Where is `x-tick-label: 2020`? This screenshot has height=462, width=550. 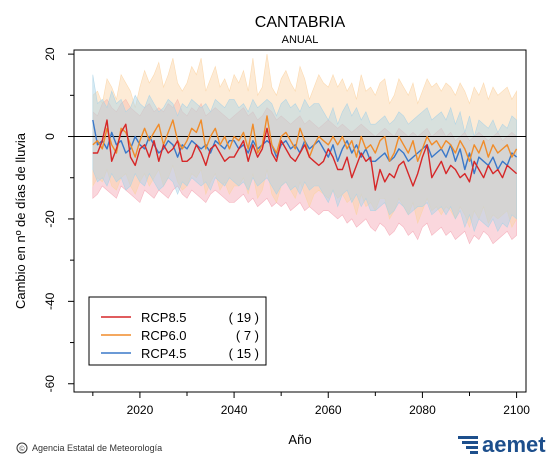 x-tick-label: 2020 is located at coordinates (140, 410).